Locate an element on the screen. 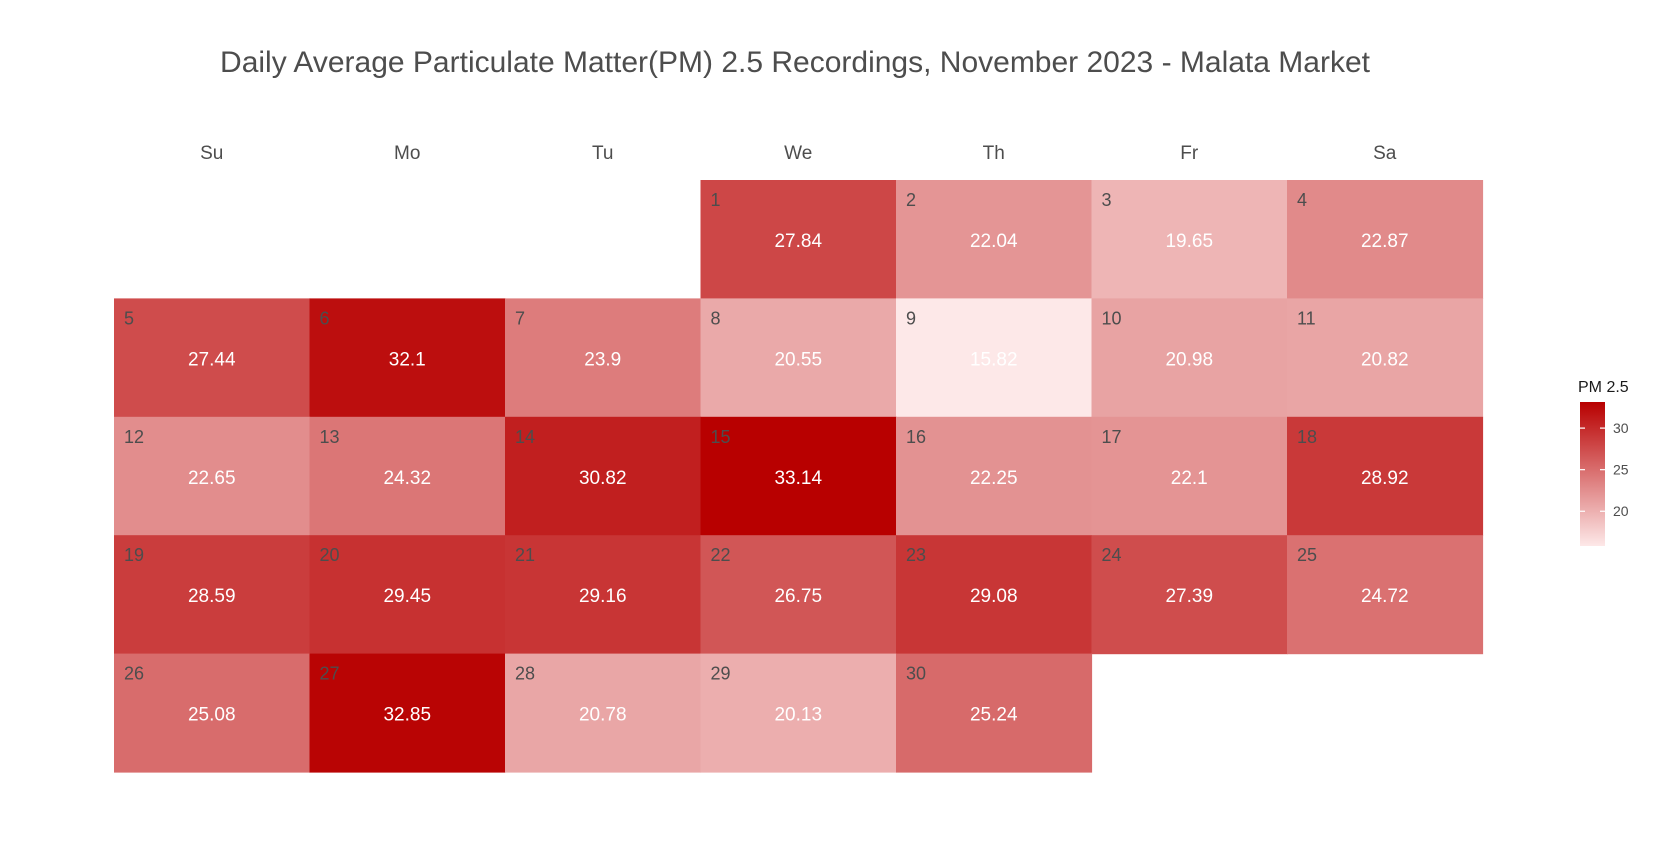 Image resolution: width=1660 pixels, height=863 pixels. value-label: 29.08 is located at coordinates (994, 596).